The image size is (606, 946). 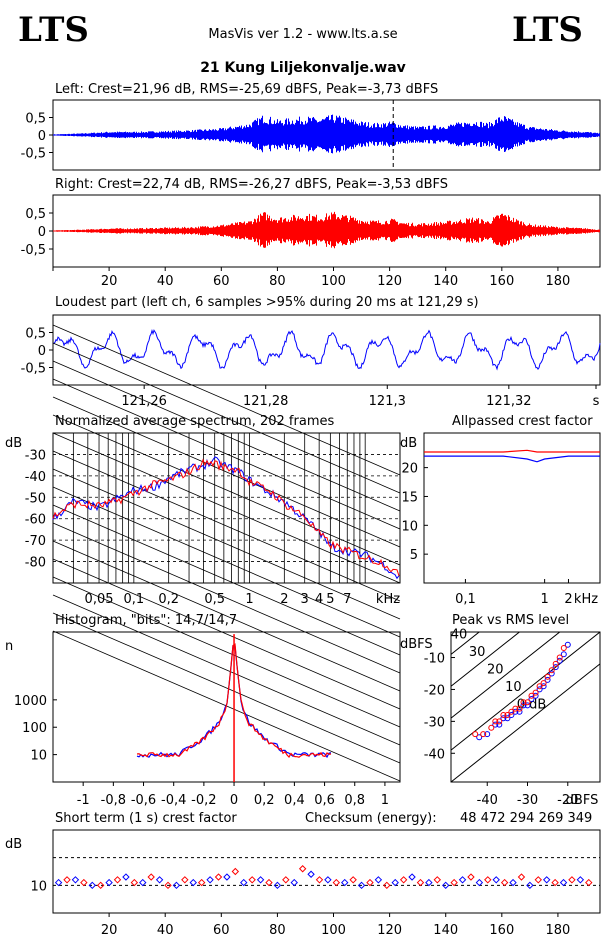 I want to click on crest-series-right, so click(x=512, y=451).